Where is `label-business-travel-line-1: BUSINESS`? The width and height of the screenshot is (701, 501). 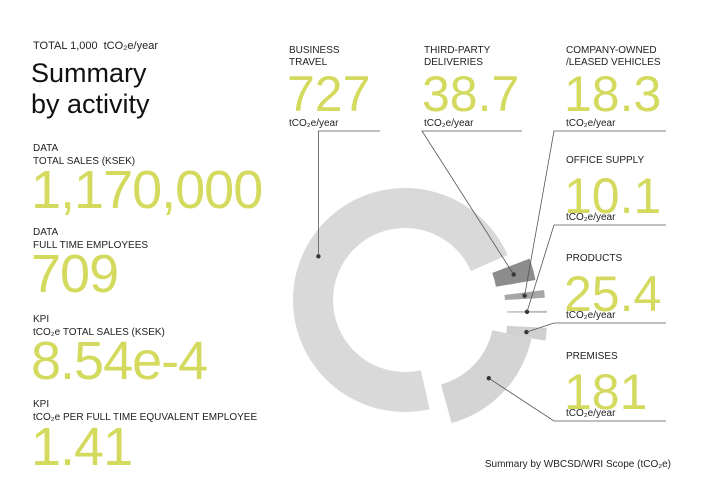 label-business-travel-line-1: BUSINESS is located at coordinates (314, 50).